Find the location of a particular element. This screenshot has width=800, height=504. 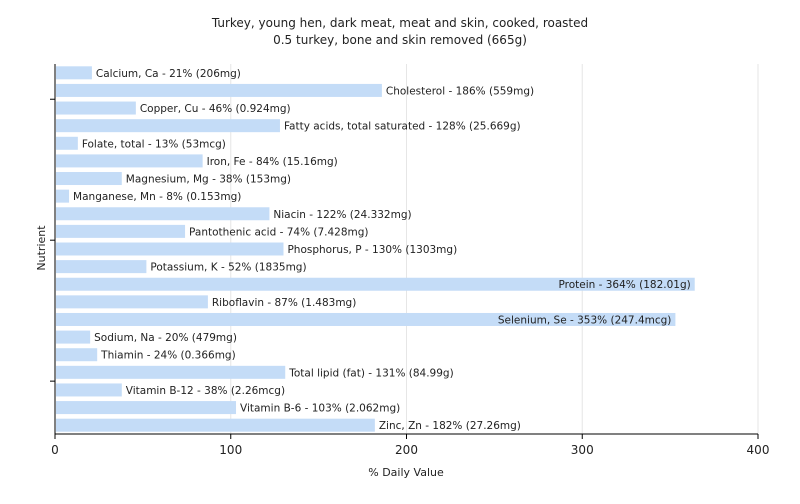

bar-label: Thiamin - 24% (0.366mg) is located at coordinates (168, 356).